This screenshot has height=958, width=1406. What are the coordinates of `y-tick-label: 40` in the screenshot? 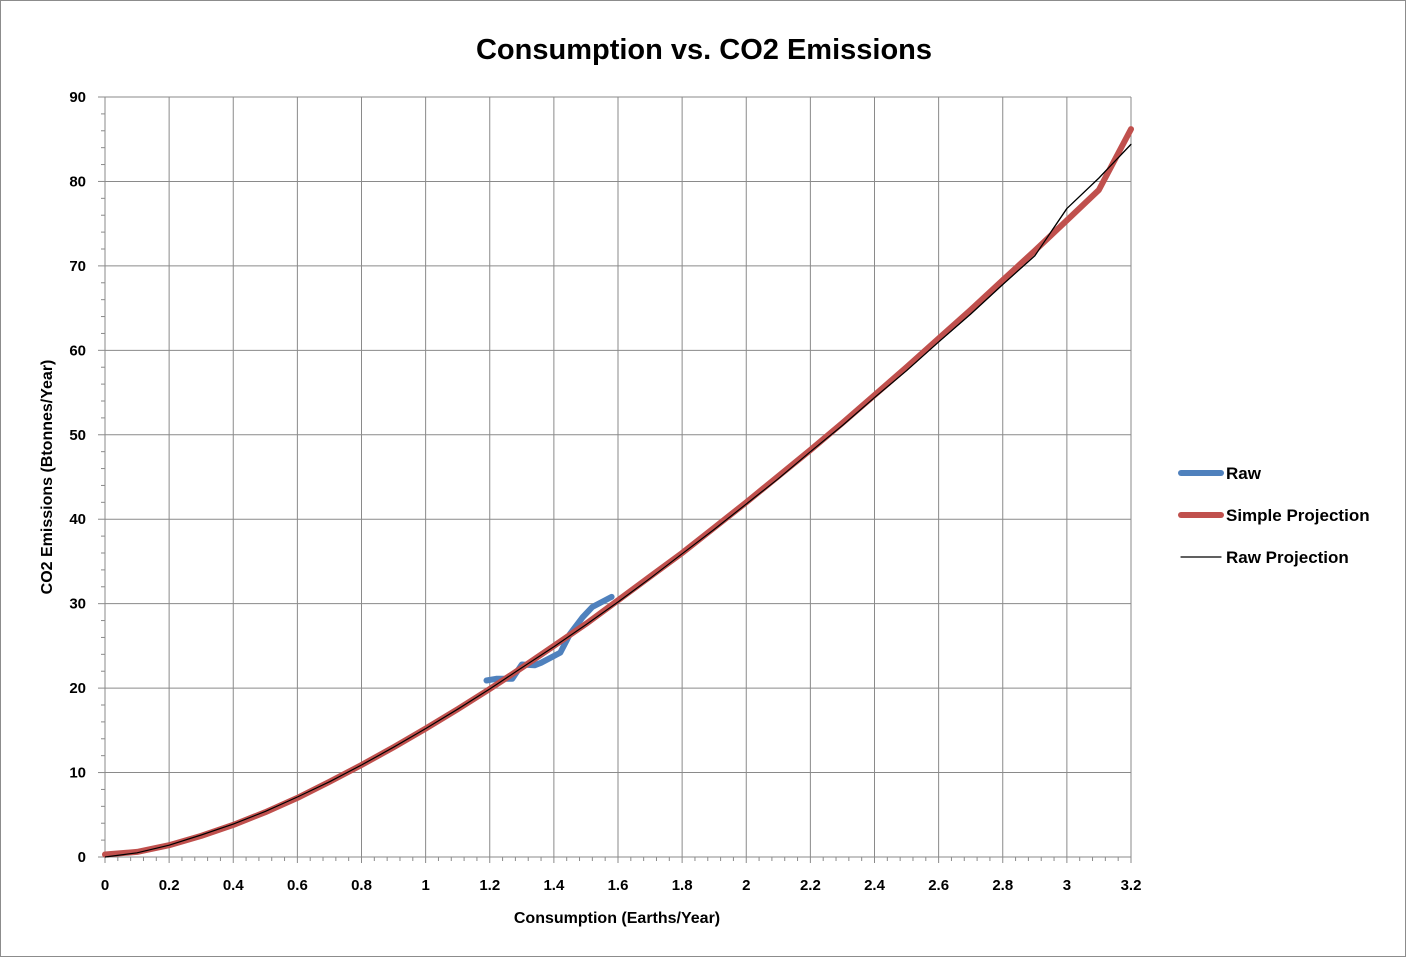 It's located at (77, 519).